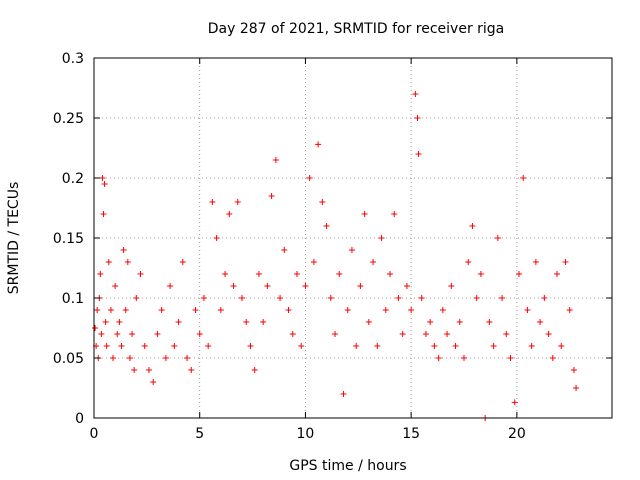  I want to click on x-tick-label: 10, so click(306, 434).